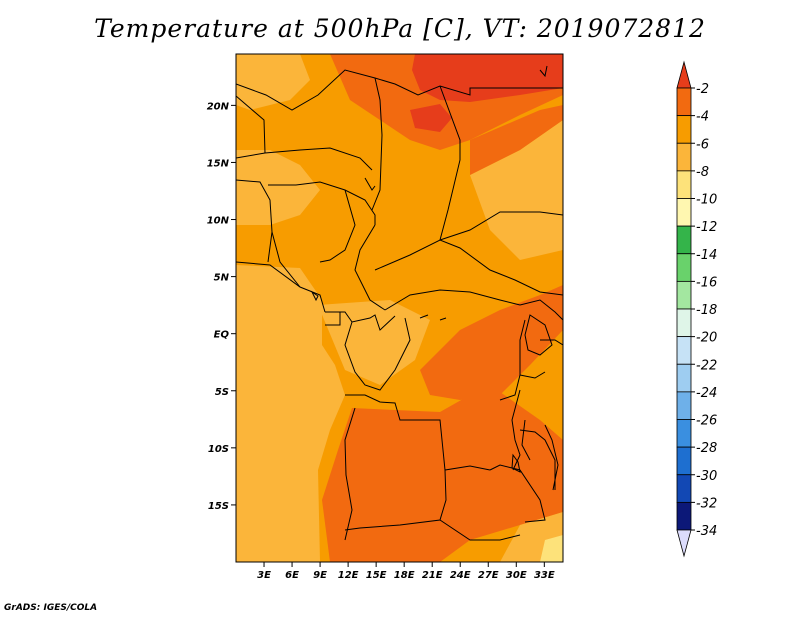 The height and width of the screenshot is (618, 800). I want to click on colorbar-top-triangle, so click(684, 74).